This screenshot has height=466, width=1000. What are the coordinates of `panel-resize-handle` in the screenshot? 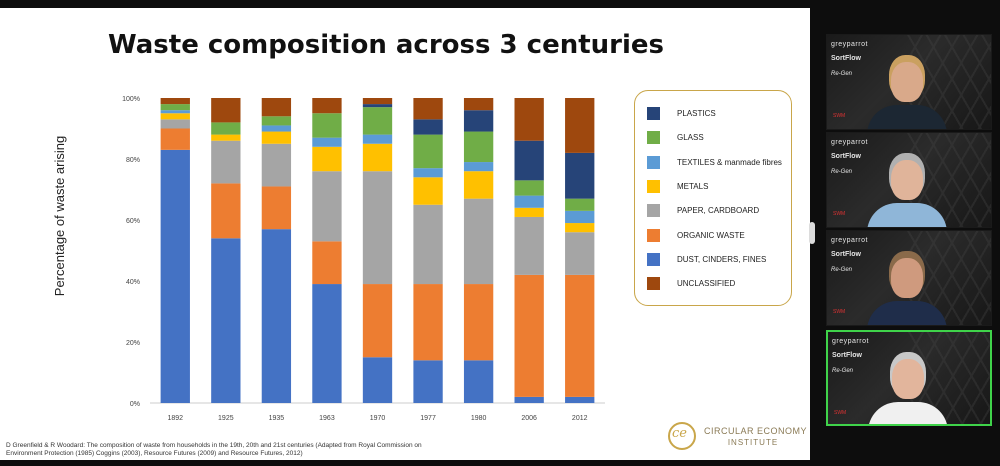 It's located at (812, 233).